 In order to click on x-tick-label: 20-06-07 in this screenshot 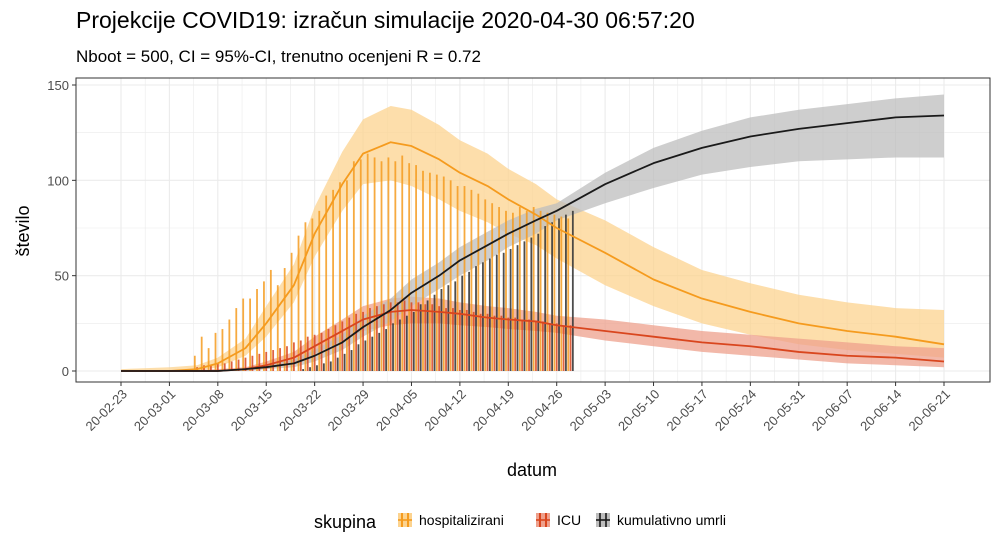, I will do `click(832, 409)`.